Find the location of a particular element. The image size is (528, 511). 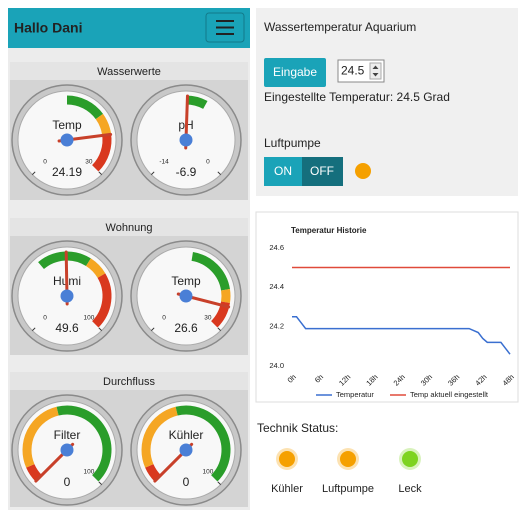

gauge-value: 49.6 is located at coordinates (67, 328).